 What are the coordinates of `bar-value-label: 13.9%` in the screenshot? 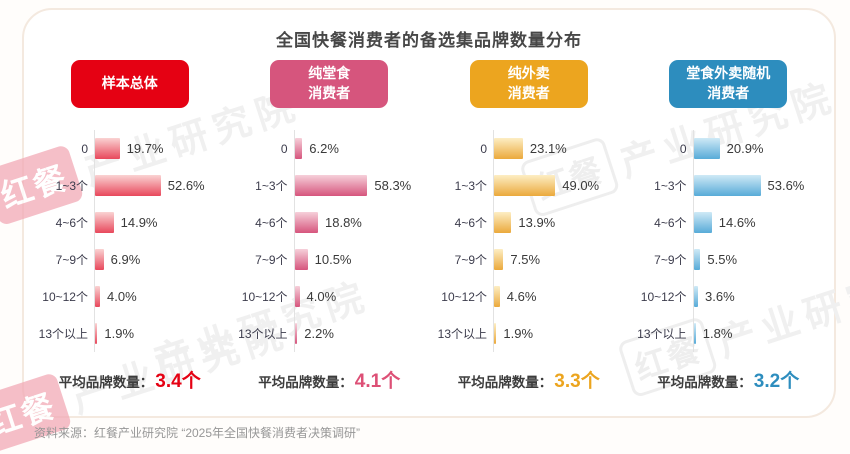 It's located at (537, 222).